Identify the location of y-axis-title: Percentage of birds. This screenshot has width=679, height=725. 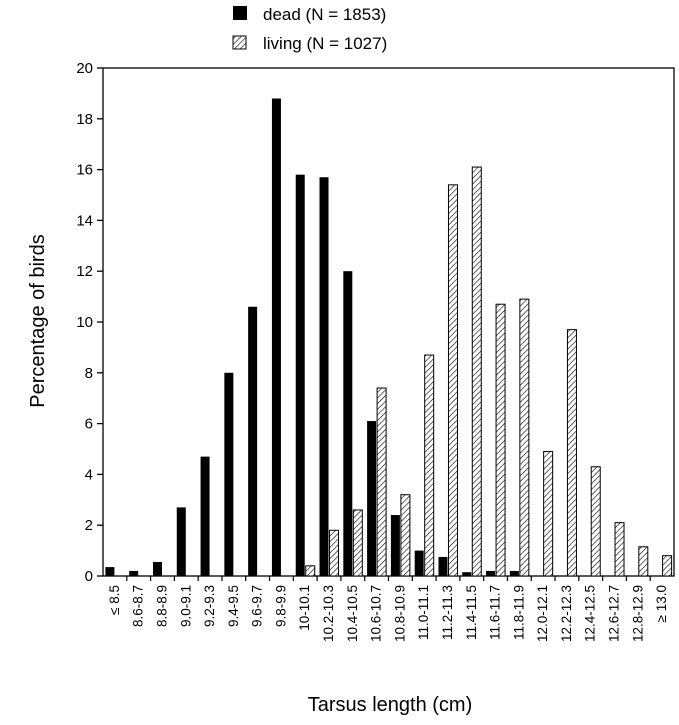
(38, 320).